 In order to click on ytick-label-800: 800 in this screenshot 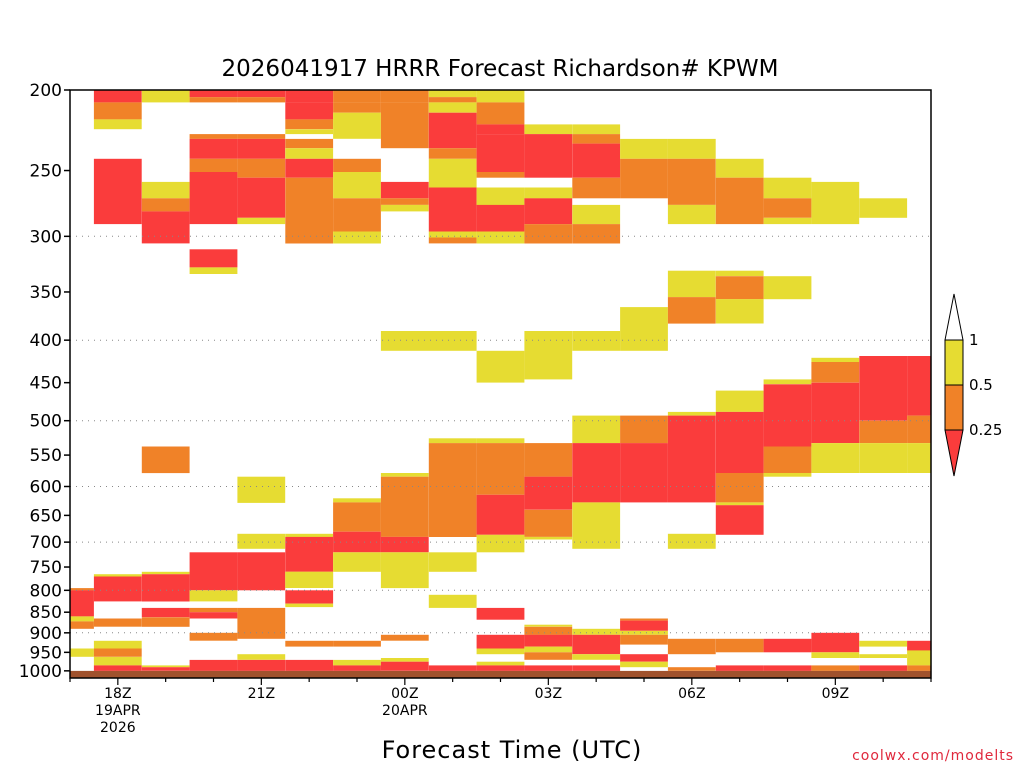, I will do `click(46, 591)`.